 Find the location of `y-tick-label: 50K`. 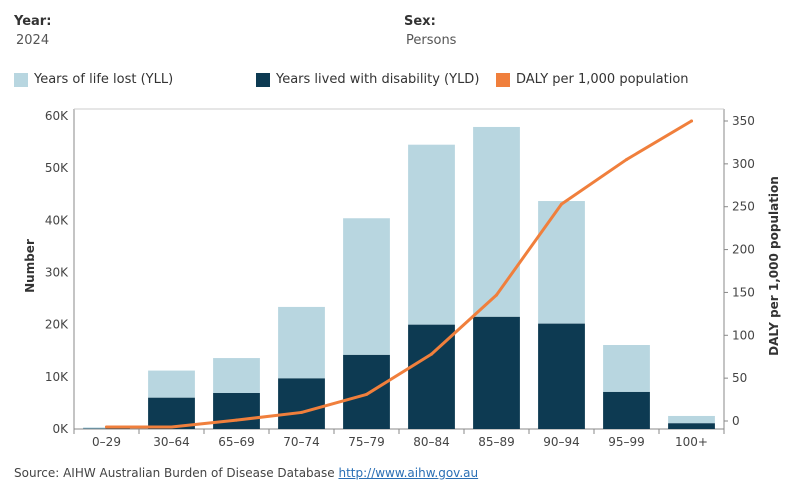

y-tick-label: 50K is located at coordinates (57, 168).